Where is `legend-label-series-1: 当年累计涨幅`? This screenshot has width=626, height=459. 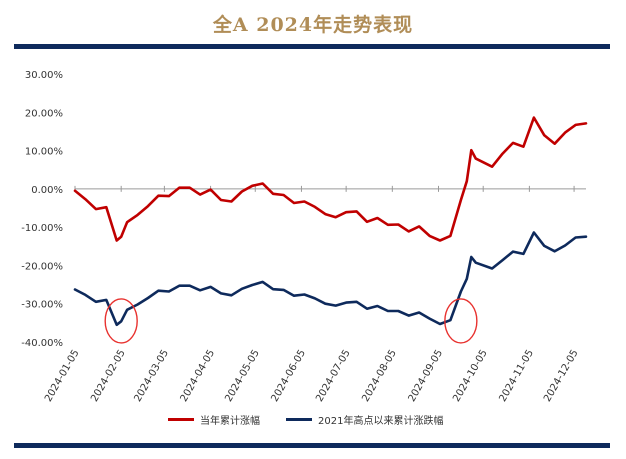 legend-label-series-1: 当年累计涨幅 is located at coordinates (230, 421).